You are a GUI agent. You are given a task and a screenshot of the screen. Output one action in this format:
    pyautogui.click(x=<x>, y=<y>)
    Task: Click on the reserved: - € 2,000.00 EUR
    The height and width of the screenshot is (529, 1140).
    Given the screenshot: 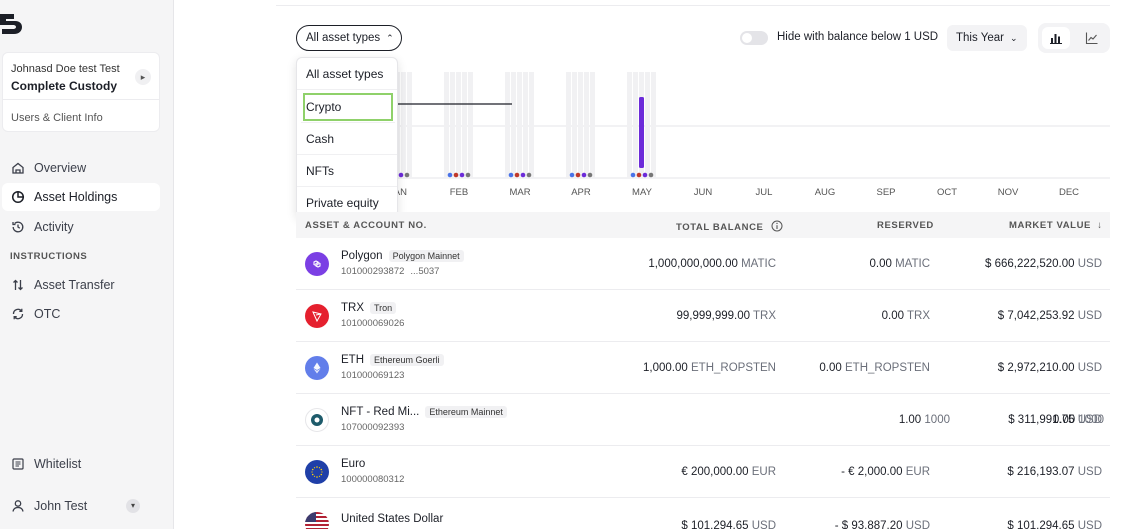 What is the action you would take?
    pyautogui.click(x=885, y=472)
    